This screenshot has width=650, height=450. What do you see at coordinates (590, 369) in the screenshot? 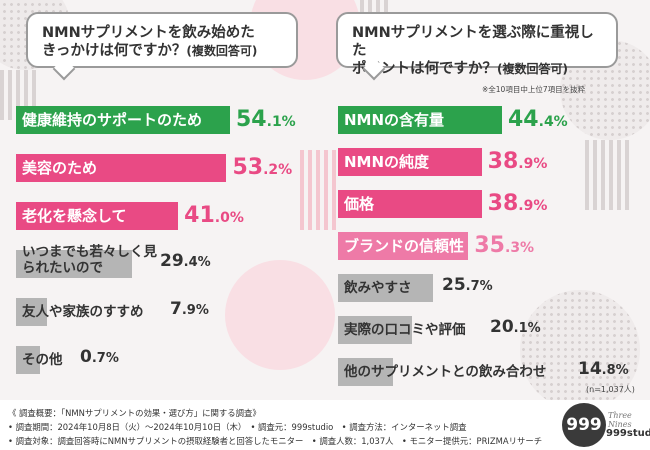
I see `value-integer: 14` at bounding box center [590, 369].